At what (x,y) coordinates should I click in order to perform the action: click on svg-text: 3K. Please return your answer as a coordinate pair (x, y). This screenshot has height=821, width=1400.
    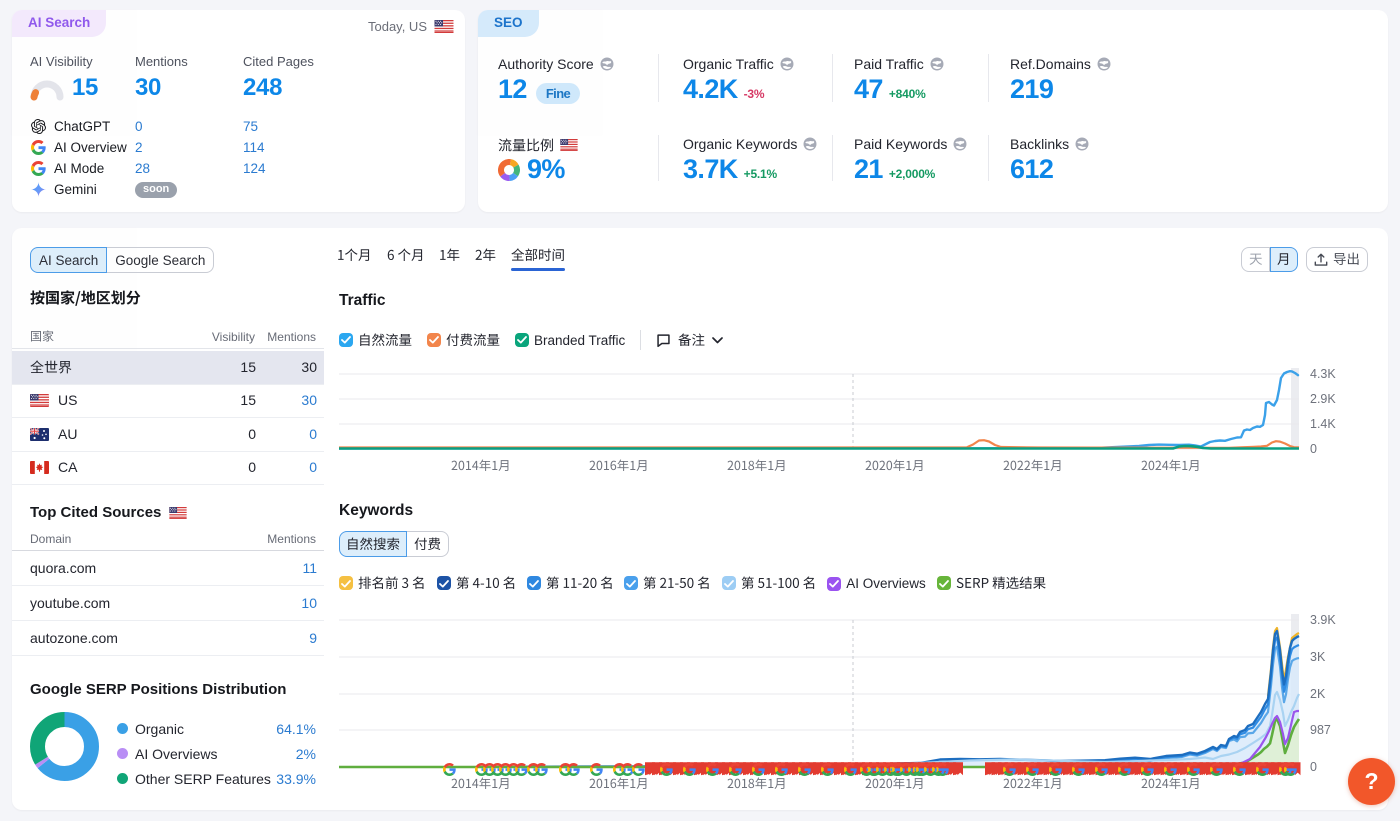
    Looking at the image, I should click on (1318, 657).